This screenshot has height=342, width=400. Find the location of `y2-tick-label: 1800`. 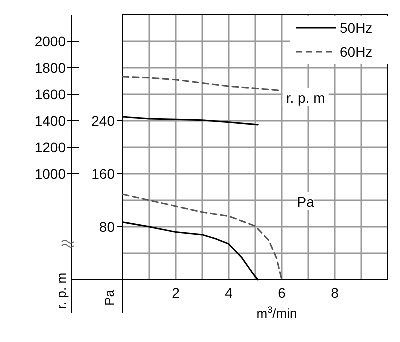

y2-tick-label: 1800 is located at coordinates (50, 68).